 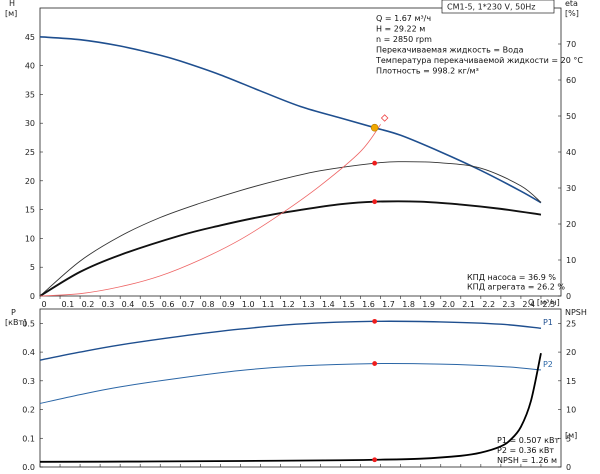 I want to click on x-tick-label: 0.9, so click(x=228, y=304).